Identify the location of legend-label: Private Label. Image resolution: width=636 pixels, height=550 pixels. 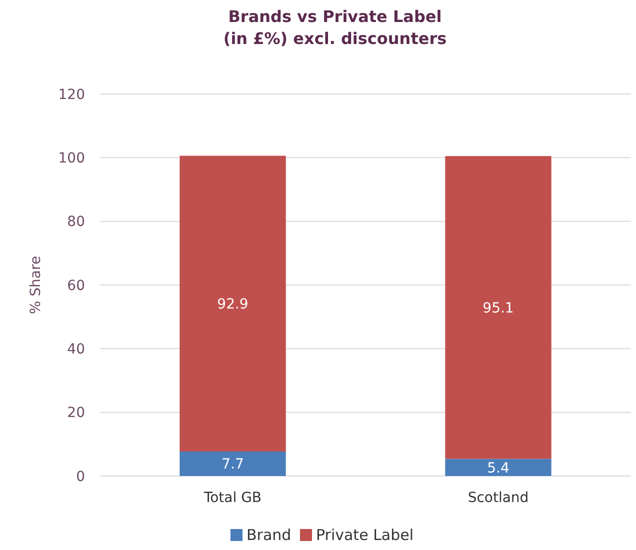
(365, 535).